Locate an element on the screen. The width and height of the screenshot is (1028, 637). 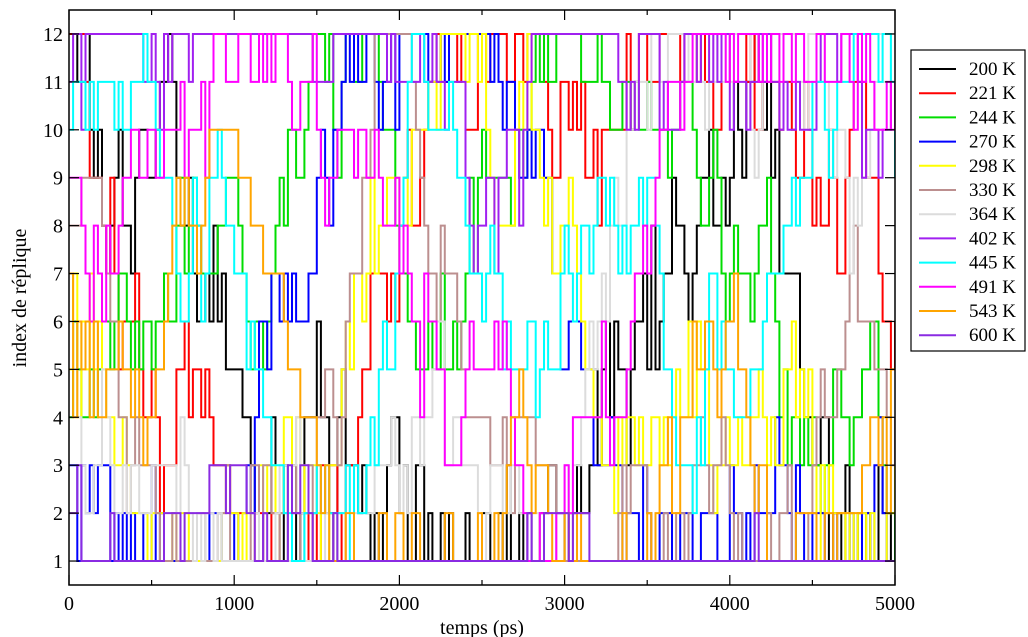
y-tick-label: 9 is located at coordinates (58, 179).